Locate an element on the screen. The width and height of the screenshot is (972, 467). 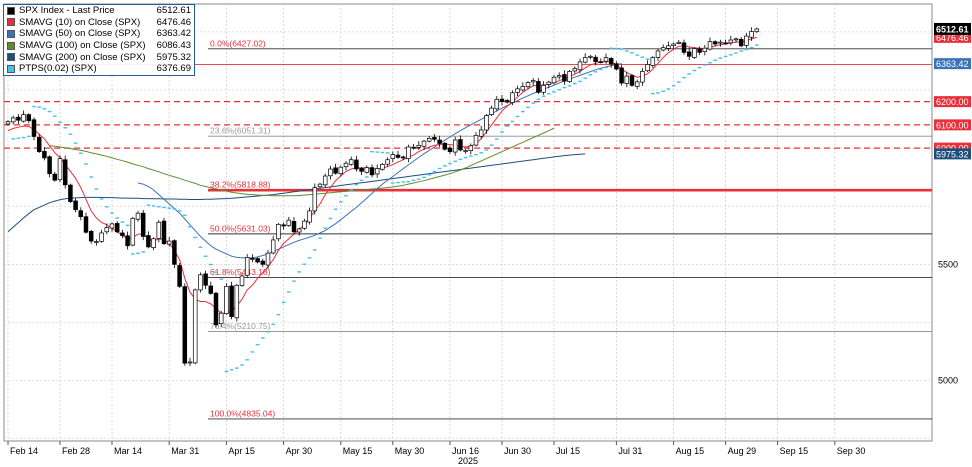
legend-item-sma200: SMAVG (200) on Close (SPX) 5975.32 is located at coordinates (99, 57).